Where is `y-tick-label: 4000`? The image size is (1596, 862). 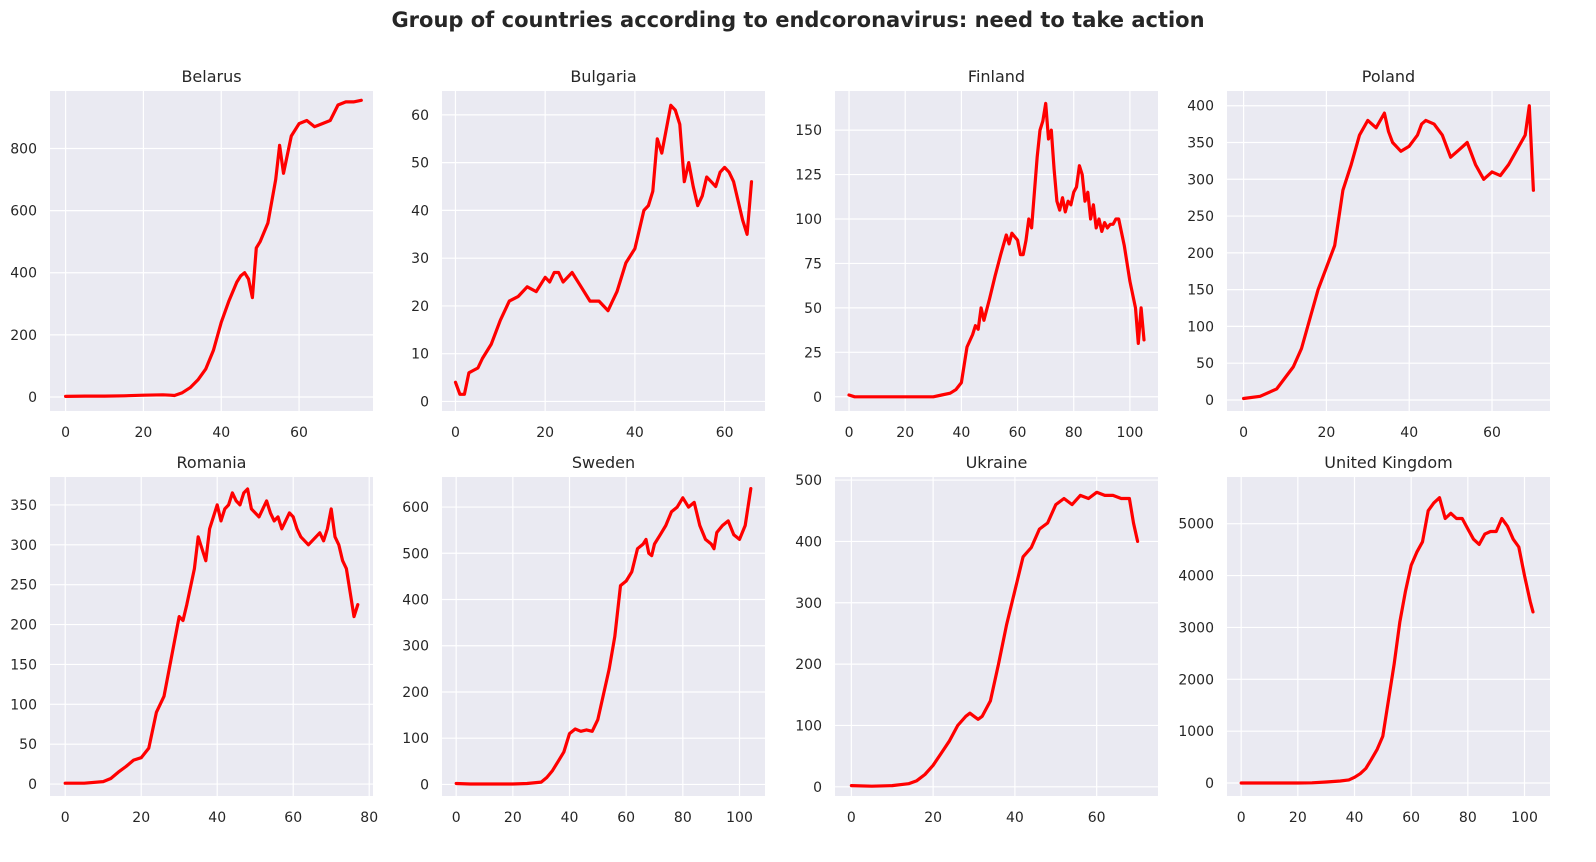 y-tick-label: 4000 is located at coordinates (1196, 577).